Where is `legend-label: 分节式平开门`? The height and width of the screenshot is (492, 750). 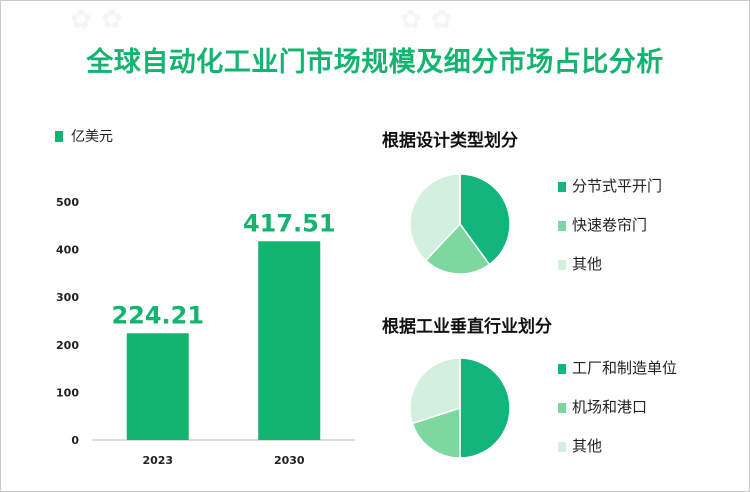
legend-label: 分节式平开门 is located at coordinates (617, 186).